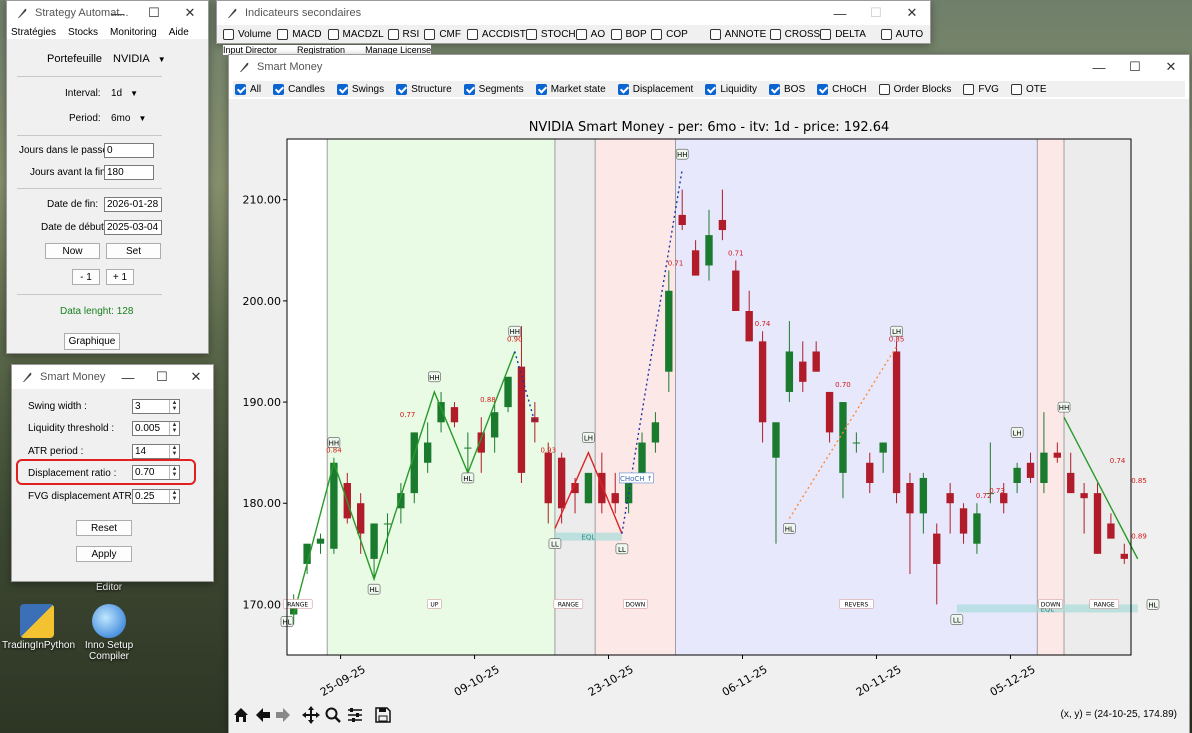  What do you see at coordinates (334, 444) in the screenshot?
I see `swing-tag-label: HH` at bounding box center [334, 444].